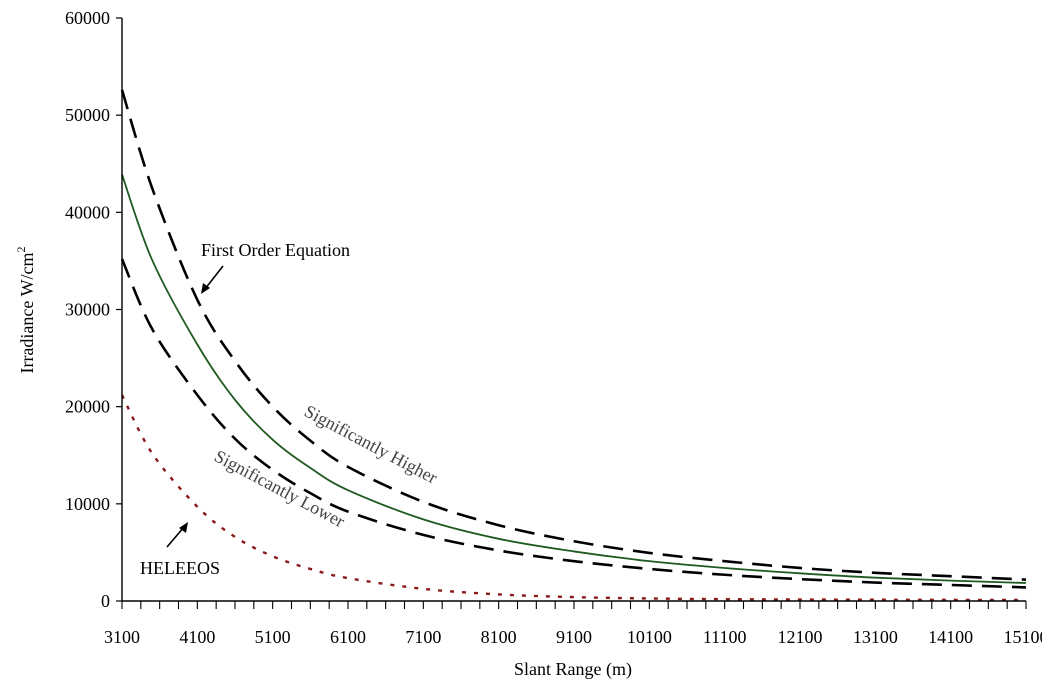  I want to click on y-tick-label: 10000, so click(87, 504).